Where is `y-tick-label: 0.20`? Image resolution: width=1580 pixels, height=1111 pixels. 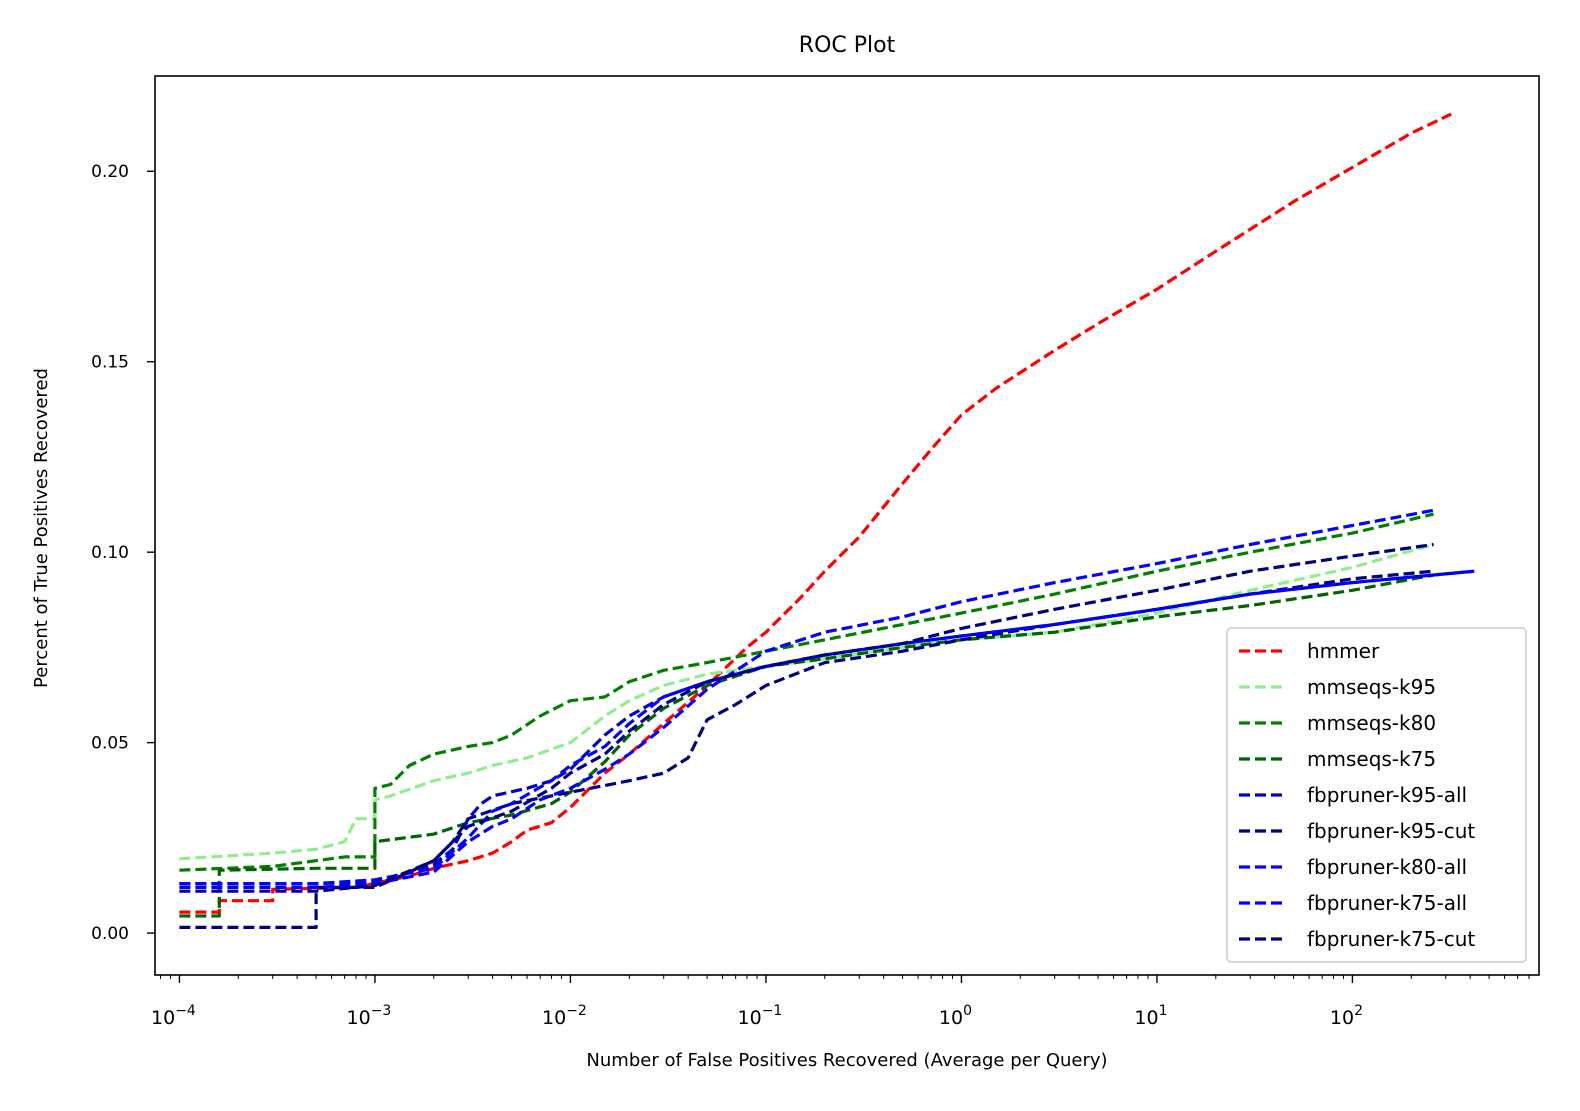 y-tick-label: 0.20 is located at coordinates (110, 172).